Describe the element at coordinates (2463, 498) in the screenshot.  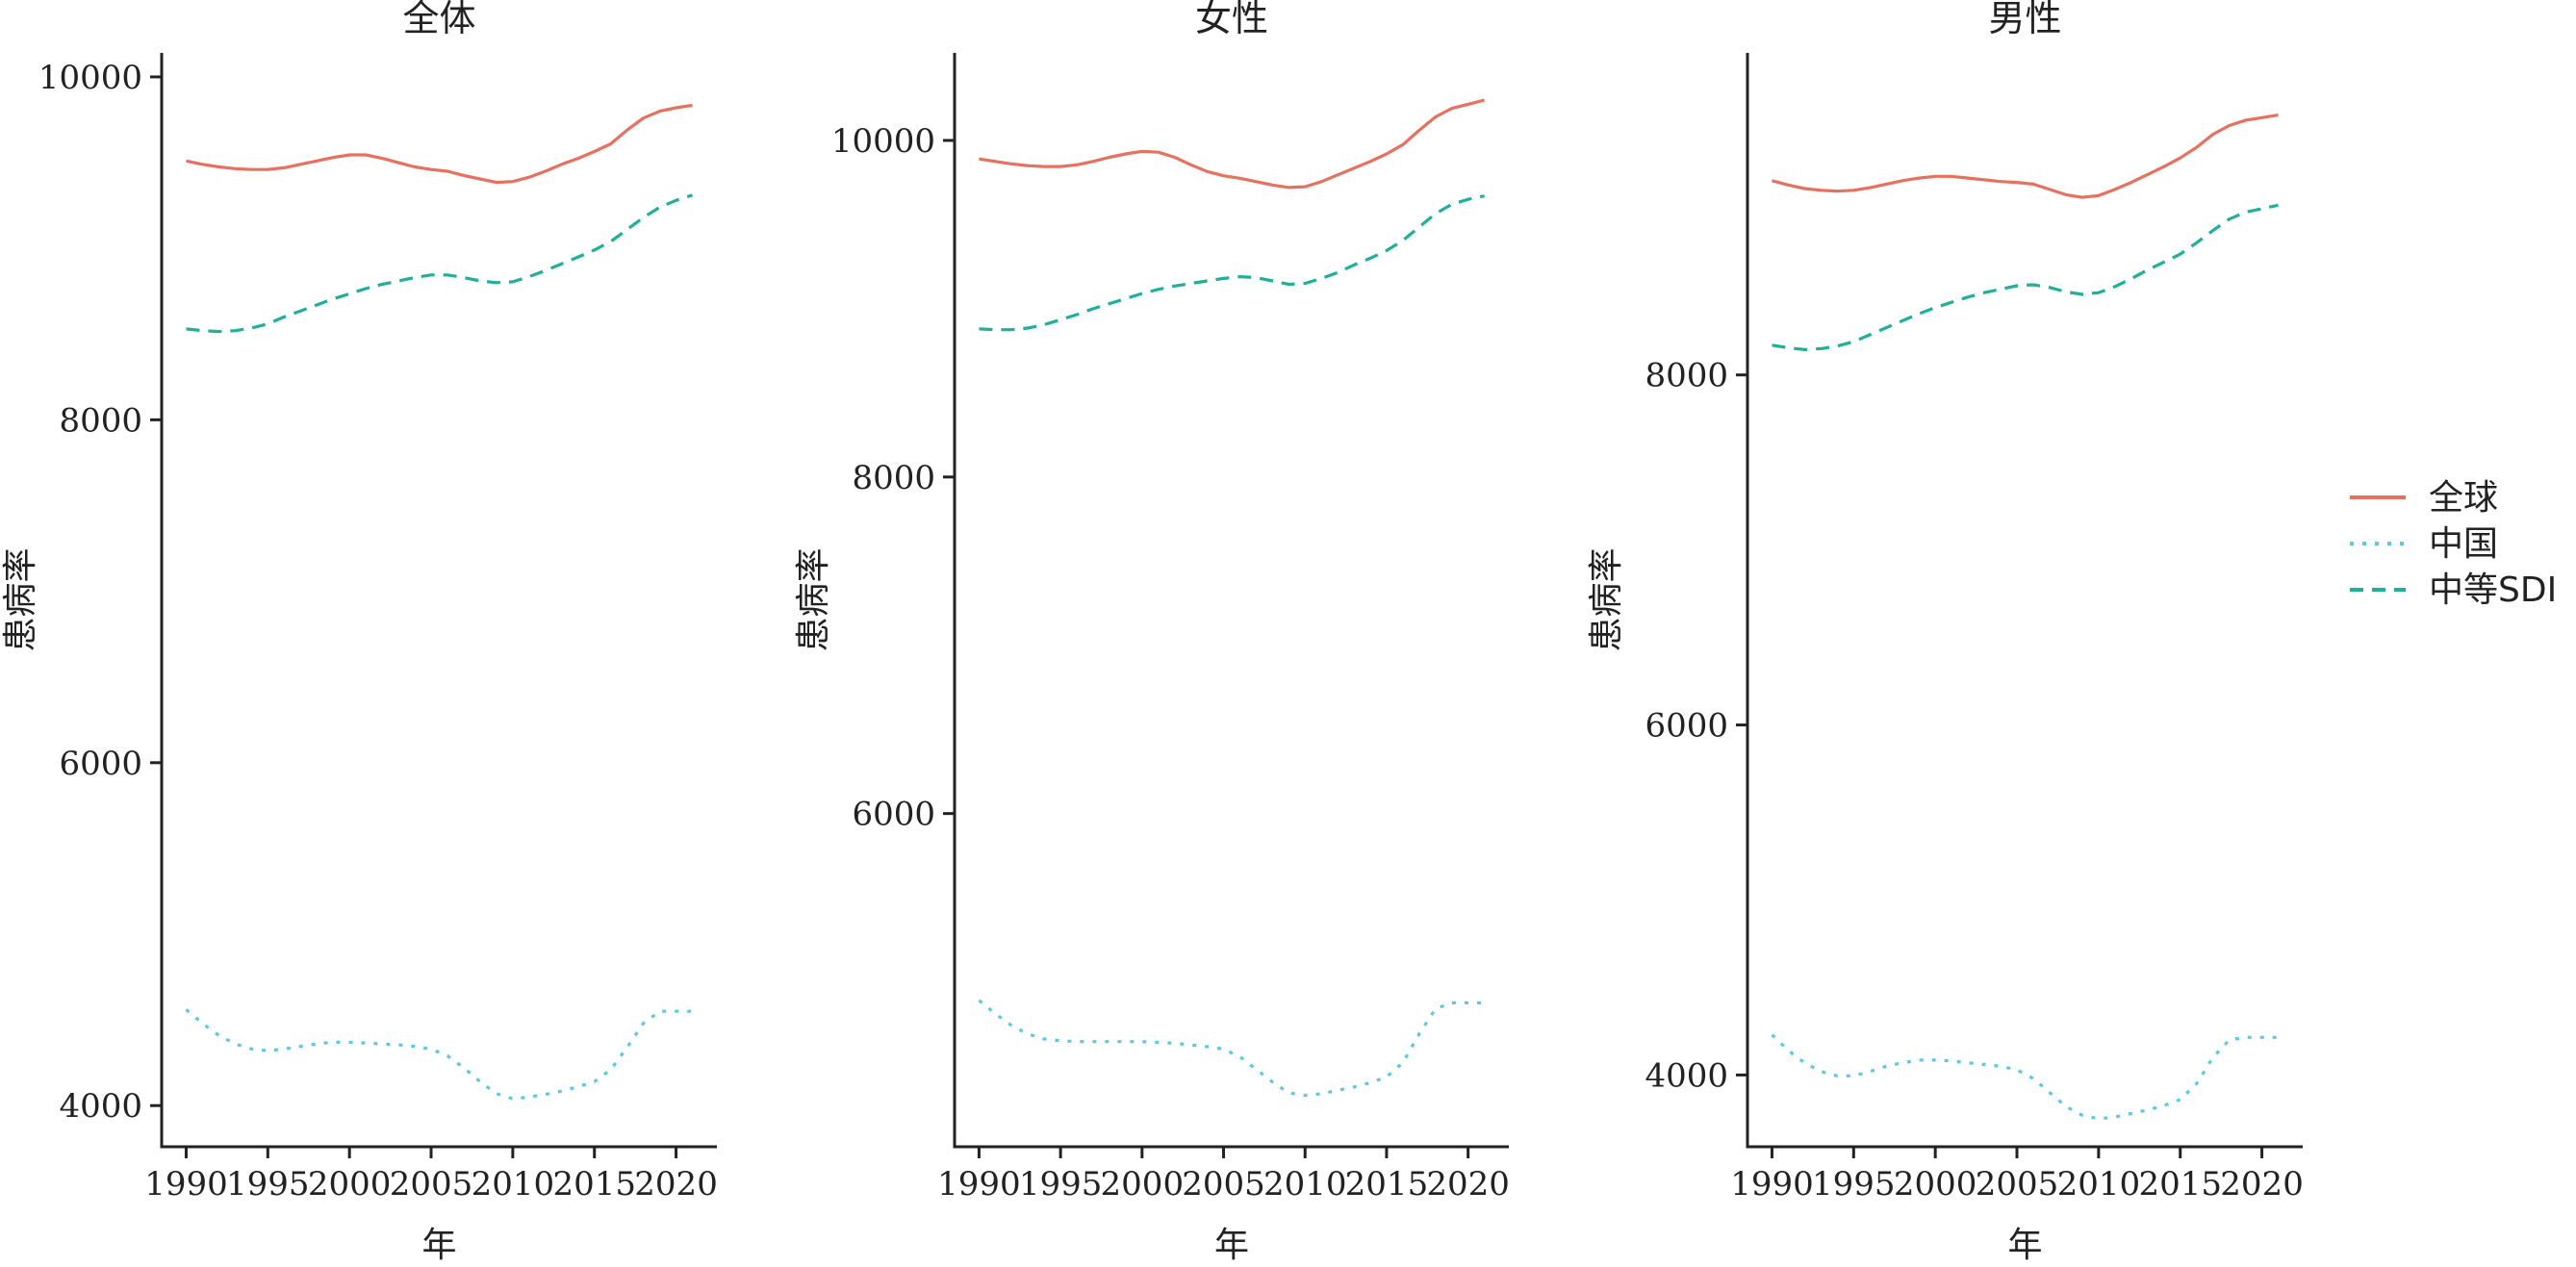
I see `legend-label: 全球` at that location.